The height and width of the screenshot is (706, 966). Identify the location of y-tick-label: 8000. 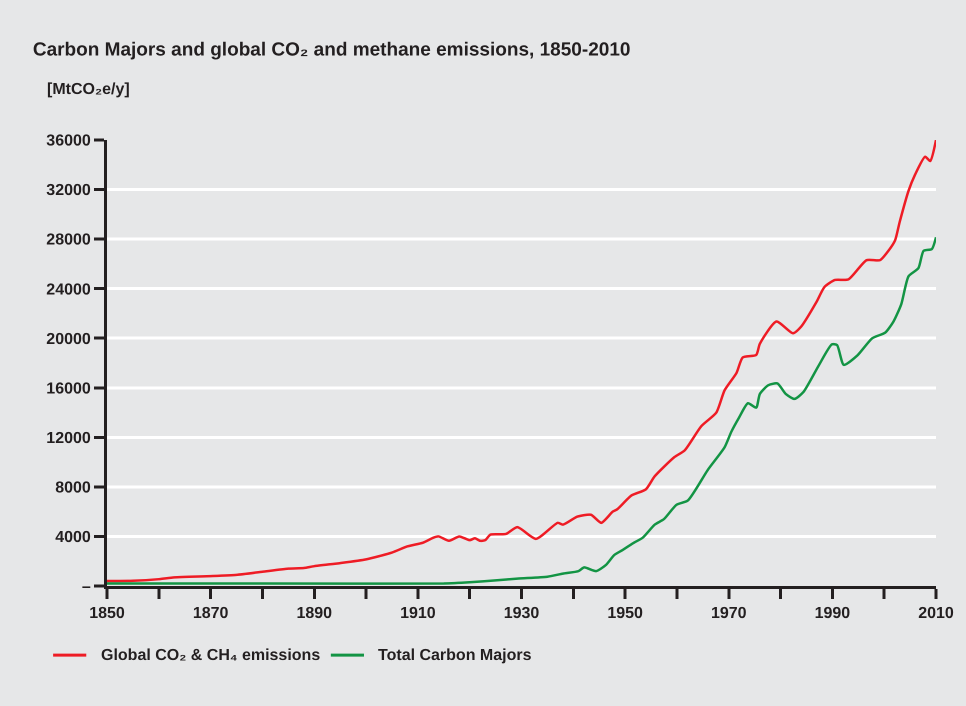
(73, 487).